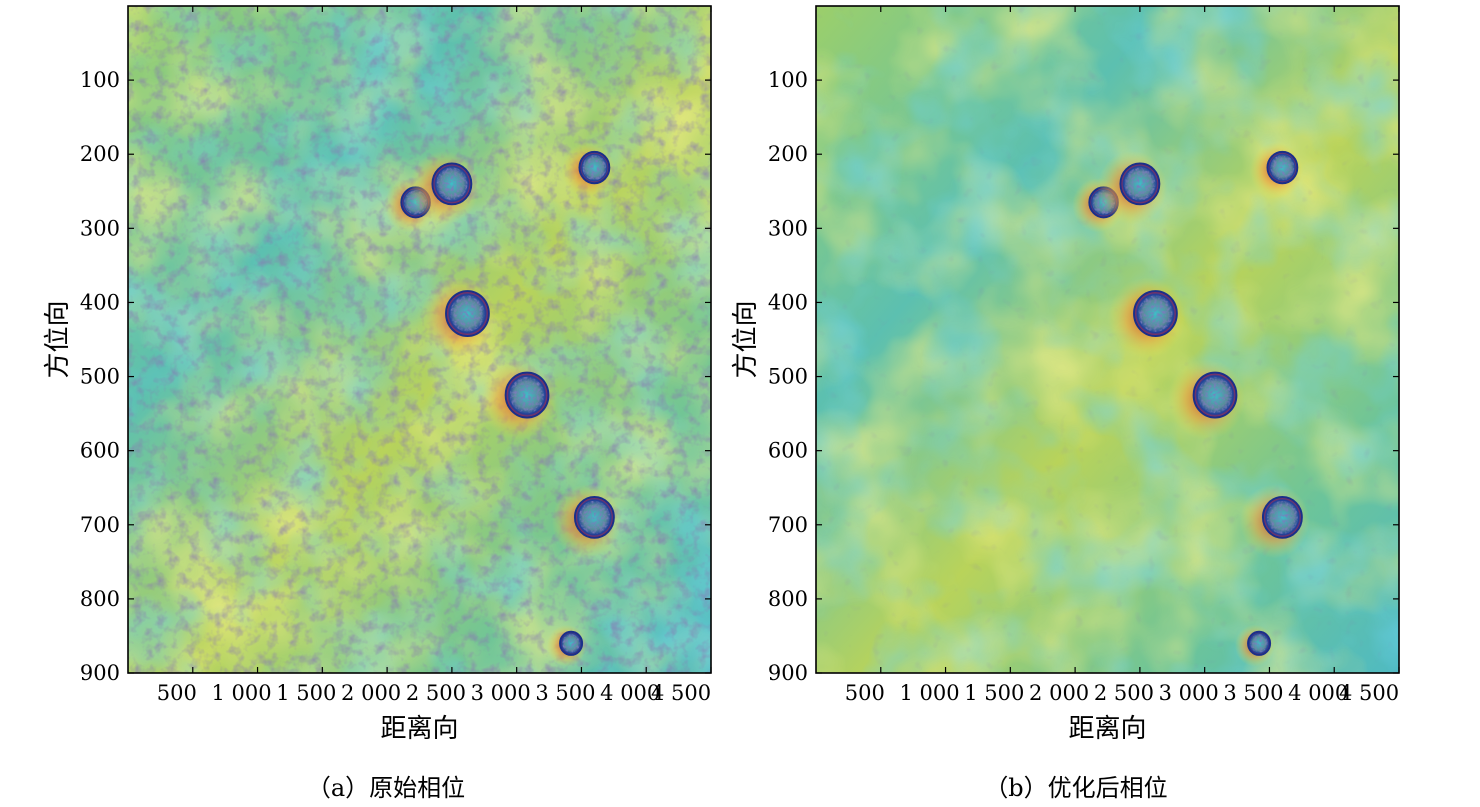 This screenshot has height=807, width=1480. What do you see at coordinates (386, 788) in the screenshot?
I see `panel-caption: （a）原始相位` at bounding box center [386, 788].